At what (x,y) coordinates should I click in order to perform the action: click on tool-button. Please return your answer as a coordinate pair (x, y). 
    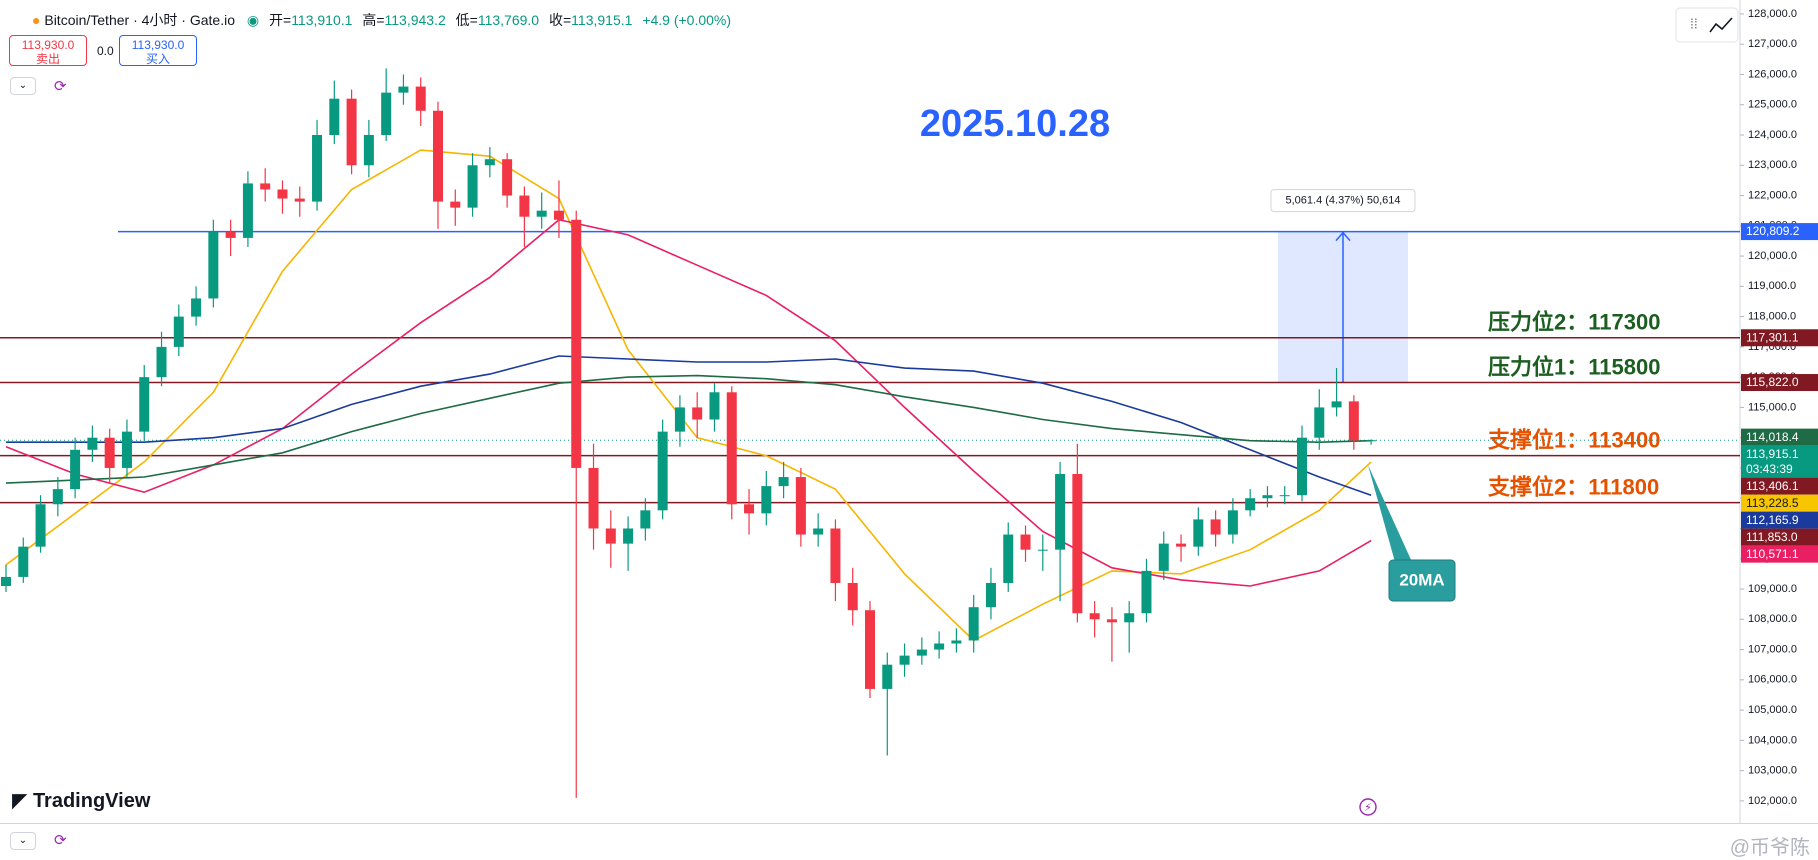
    Looking at the image, I should click on (1707, 25).